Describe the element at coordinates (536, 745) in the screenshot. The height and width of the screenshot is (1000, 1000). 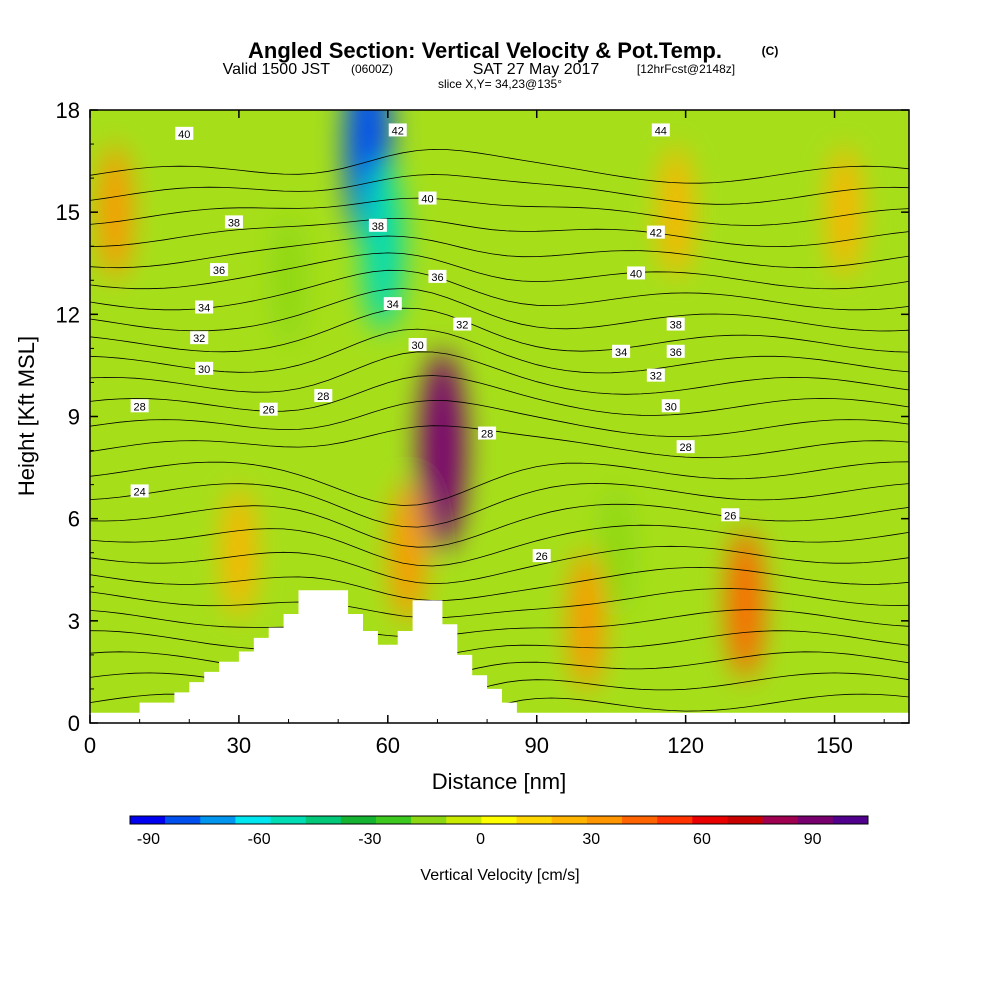
I see `x-tick-label: 90` at that location.